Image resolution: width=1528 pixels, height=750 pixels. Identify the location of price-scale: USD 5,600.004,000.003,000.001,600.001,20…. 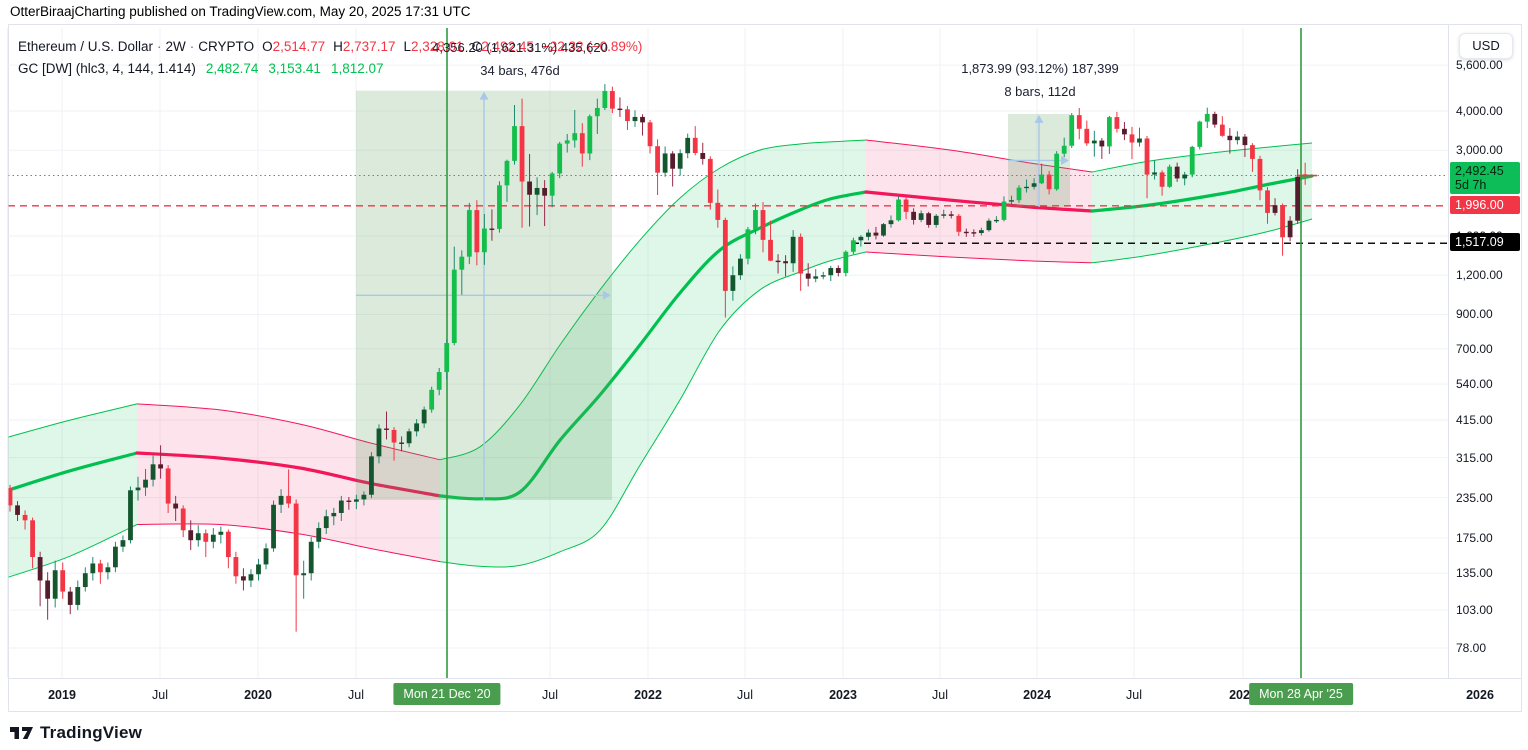
(1485, 351).